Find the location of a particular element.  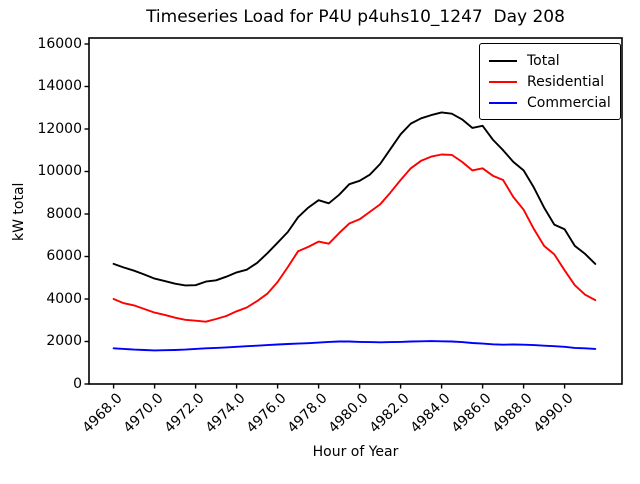

legend-row-residential: Residential is located at coordinates (550, 81).